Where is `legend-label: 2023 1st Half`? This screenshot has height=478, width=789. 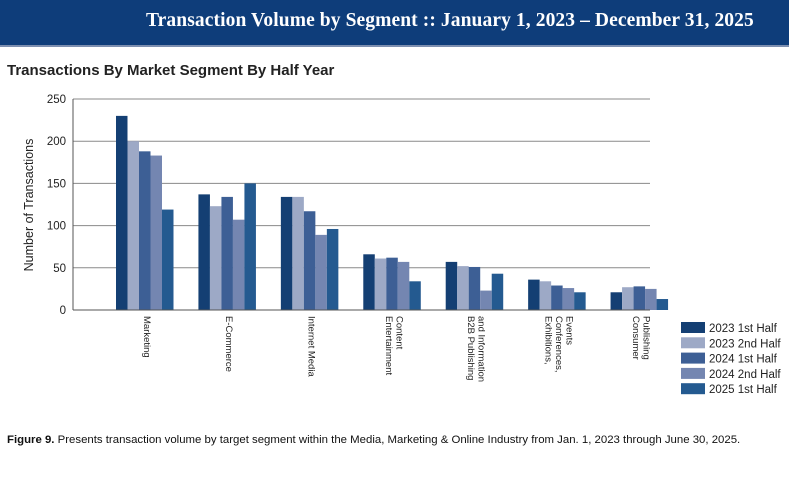
legend-label: 2023 1st Half is located at coordinates (743, 329).